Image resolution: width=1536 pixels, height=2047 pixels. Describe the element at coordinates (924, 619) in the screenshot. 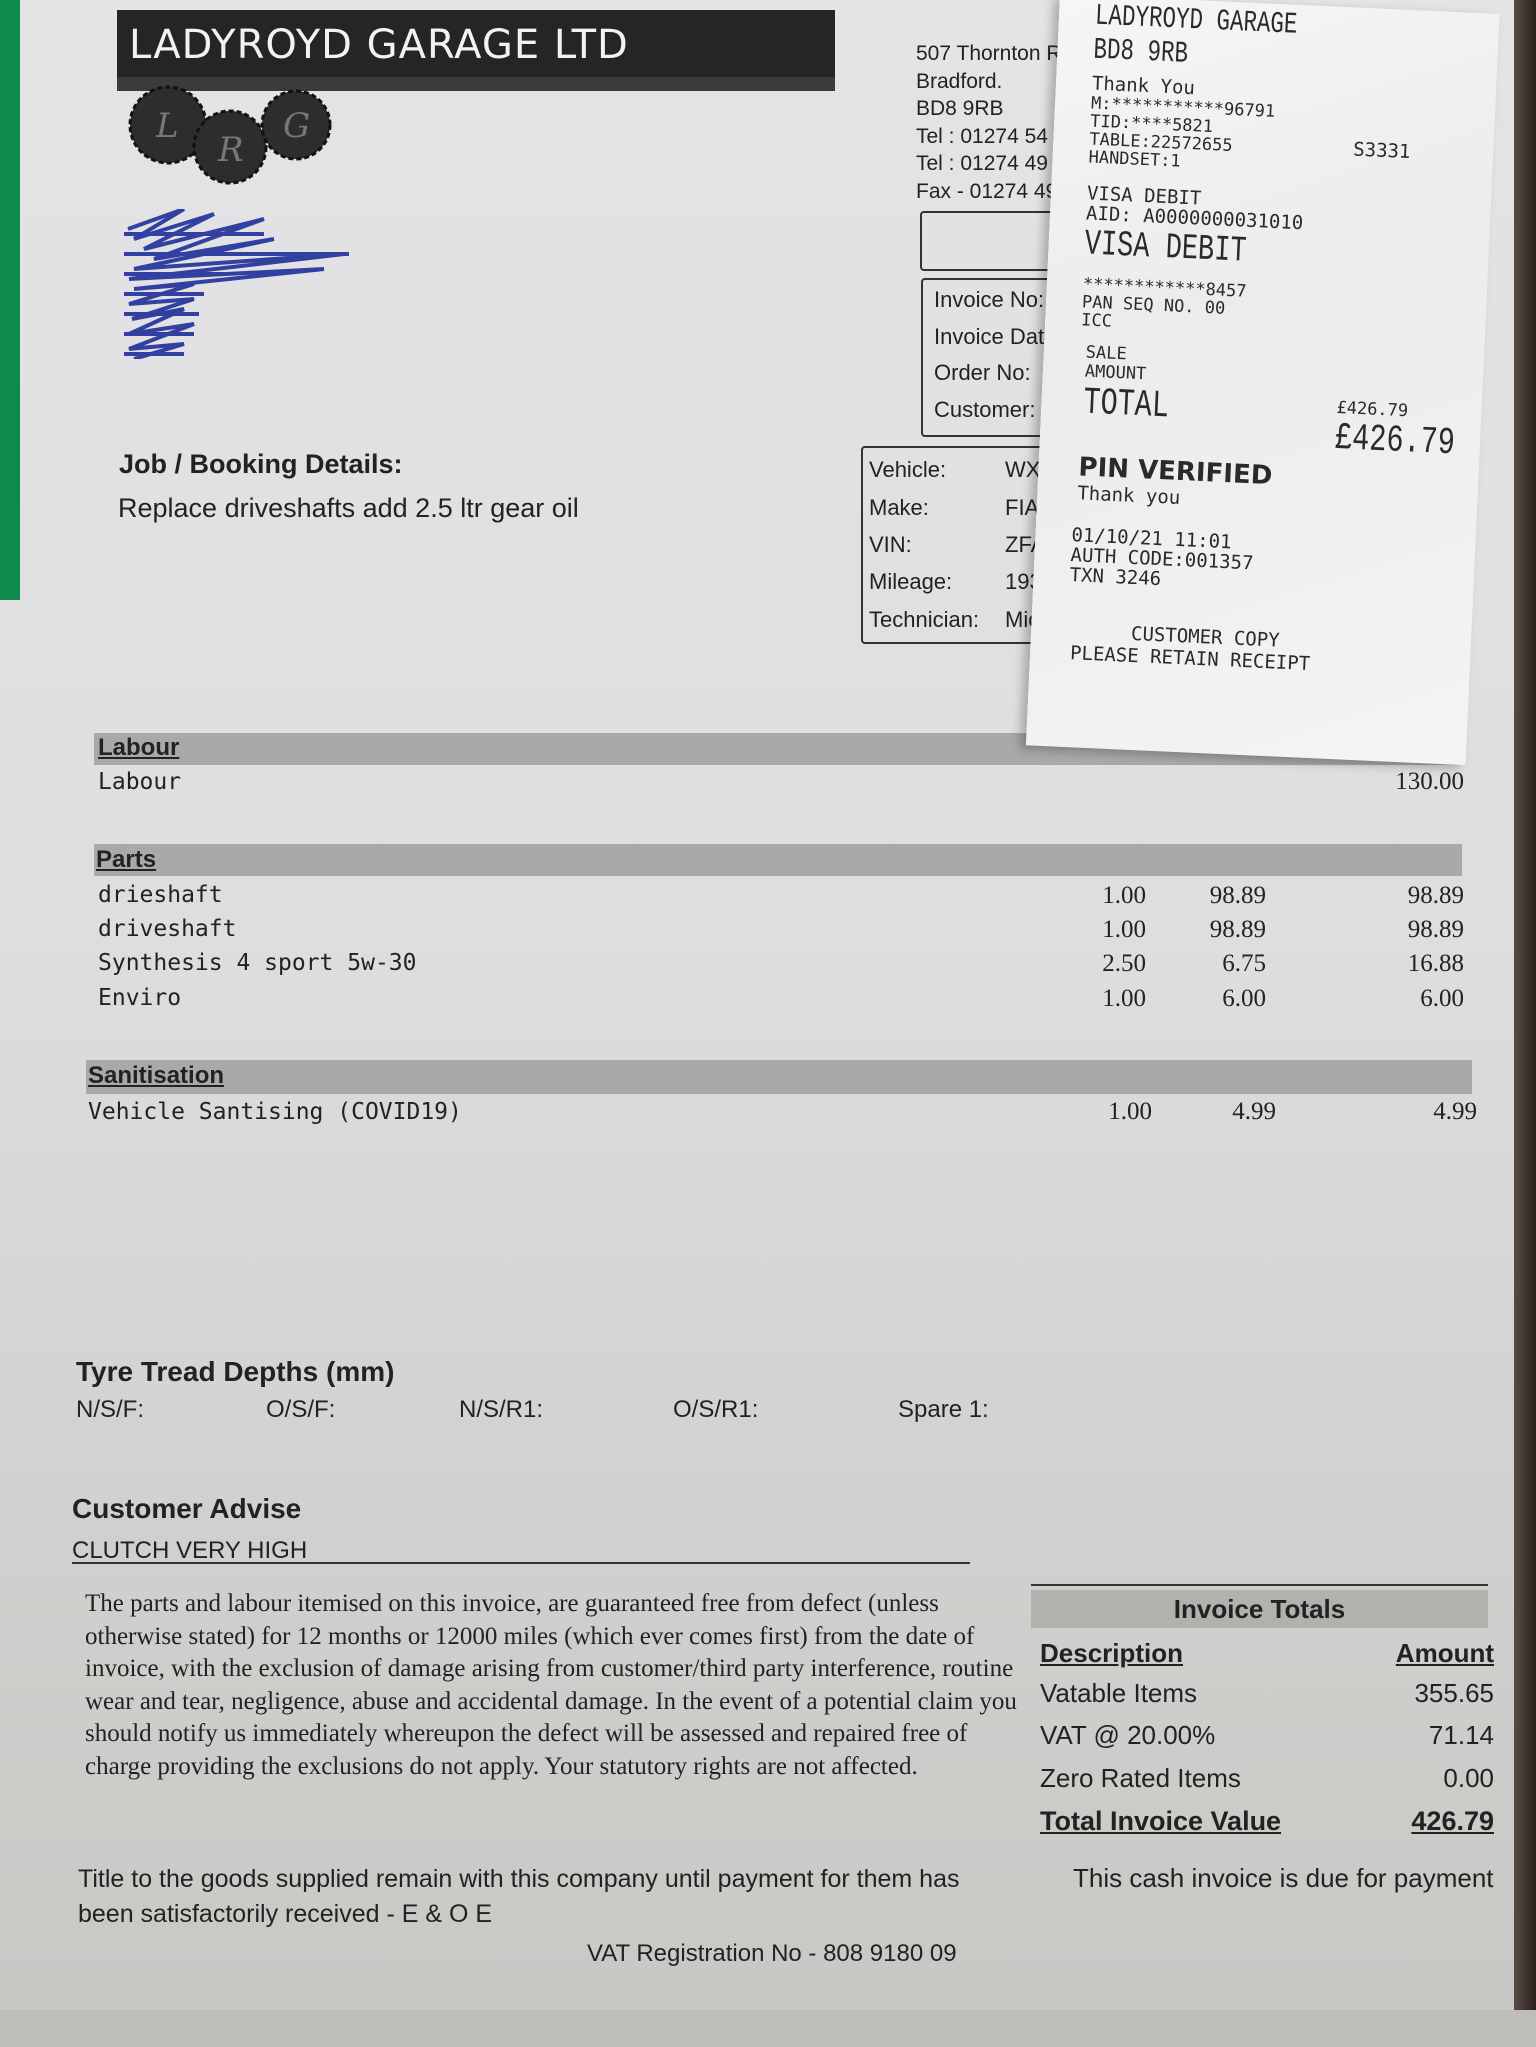

I see `technician-label: Technician:` at that location.